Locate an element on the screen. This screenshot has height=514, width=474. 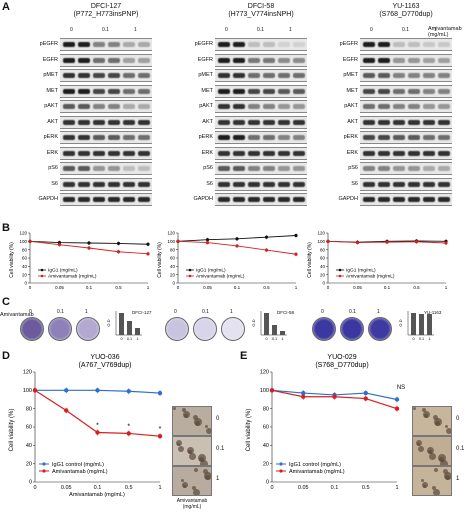
blot-row-label: pEGFR is located at coordinates (348, 44).